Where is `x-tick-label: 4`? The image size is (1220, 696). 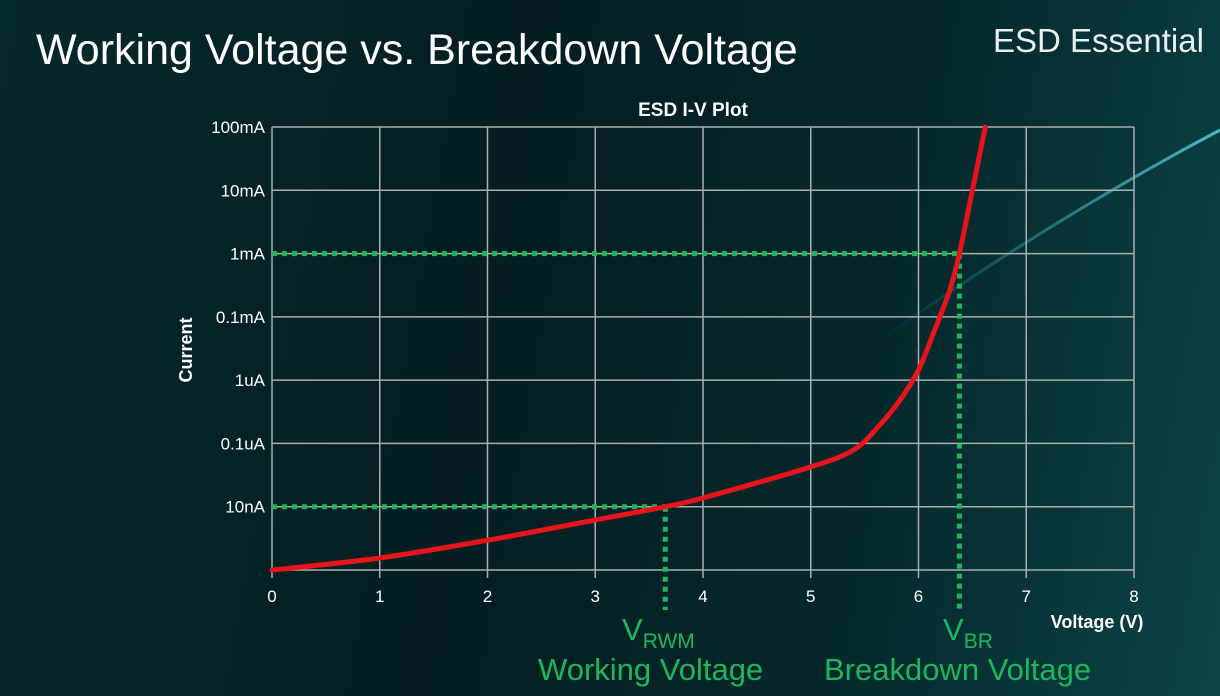 x-tick-label: 4 is located at coordinates (702, 596).